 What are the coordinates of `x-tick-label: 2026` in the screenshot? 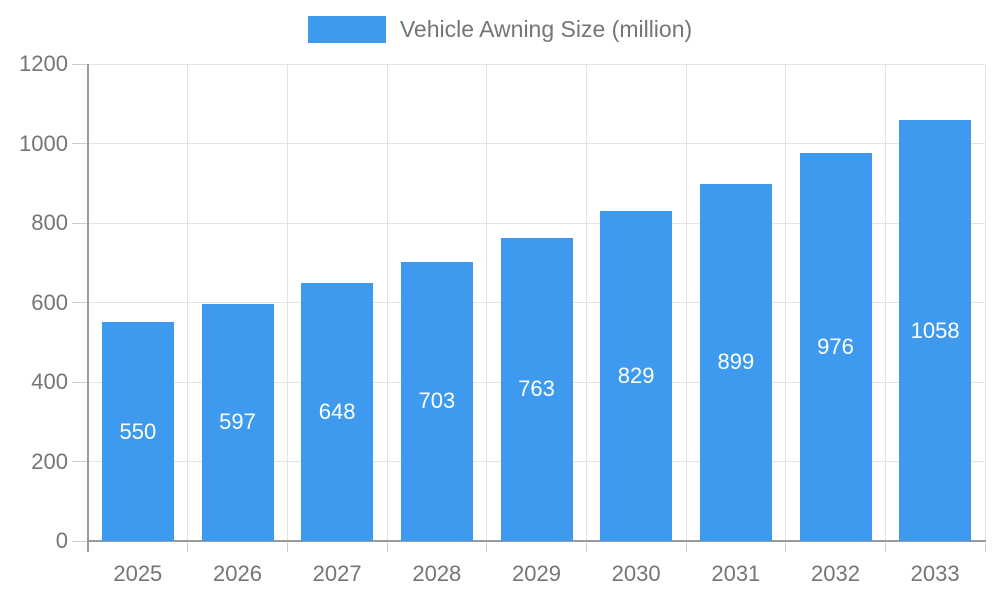 It's located at (237, 573).